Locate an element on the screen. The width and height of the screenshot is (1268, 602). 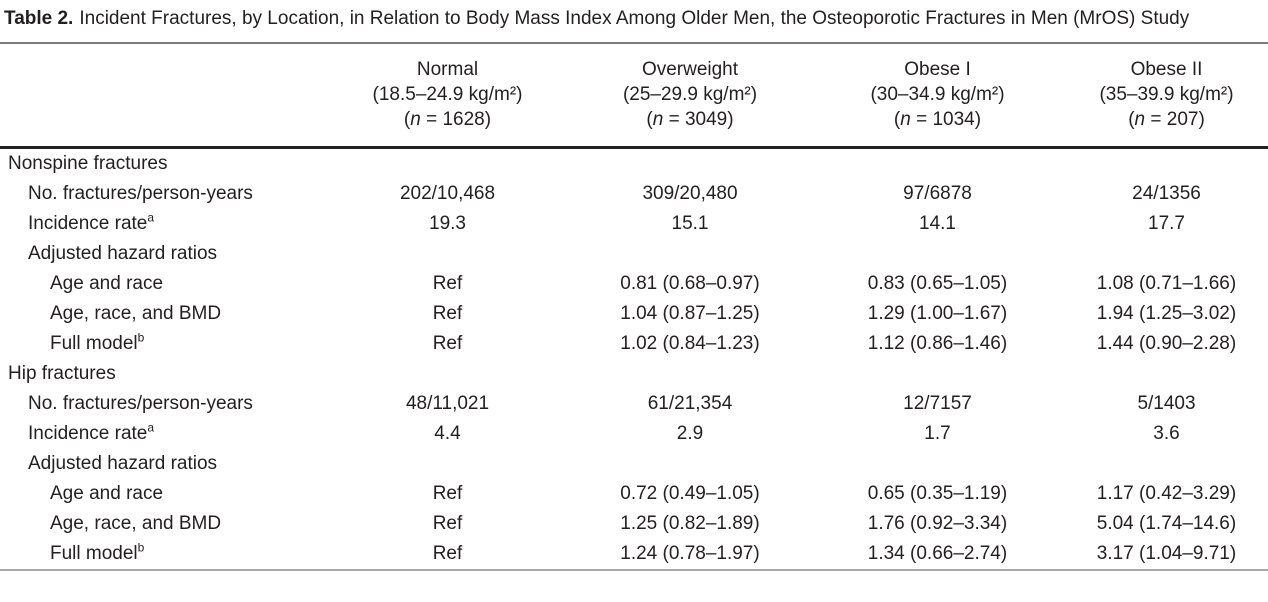
column-n: (n = 3049) is located at coordinates (690, 119).